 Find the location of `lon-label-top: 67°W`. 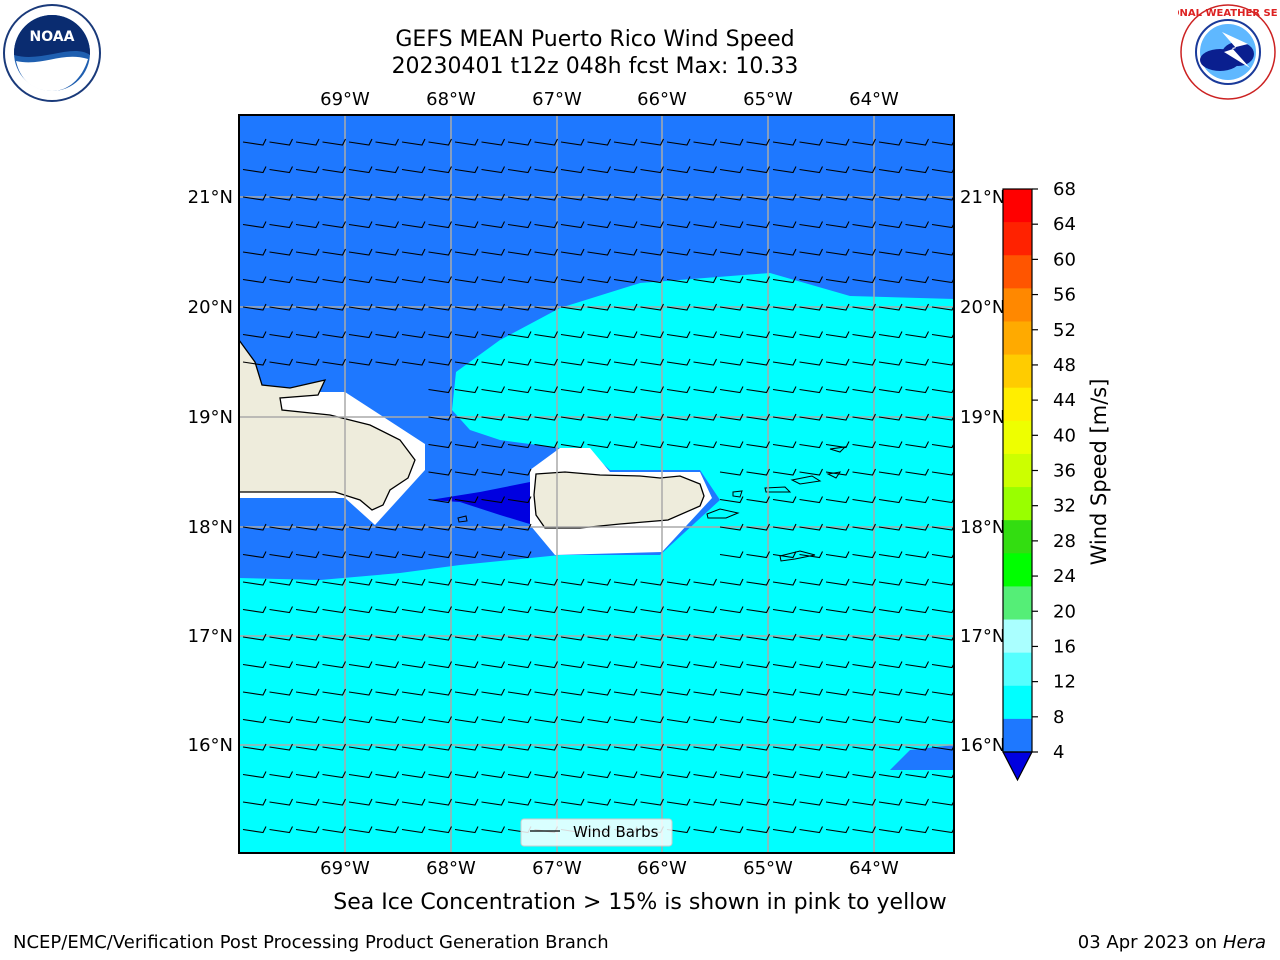

lon-label-top: 67°W is located at coordinates (557, 99).